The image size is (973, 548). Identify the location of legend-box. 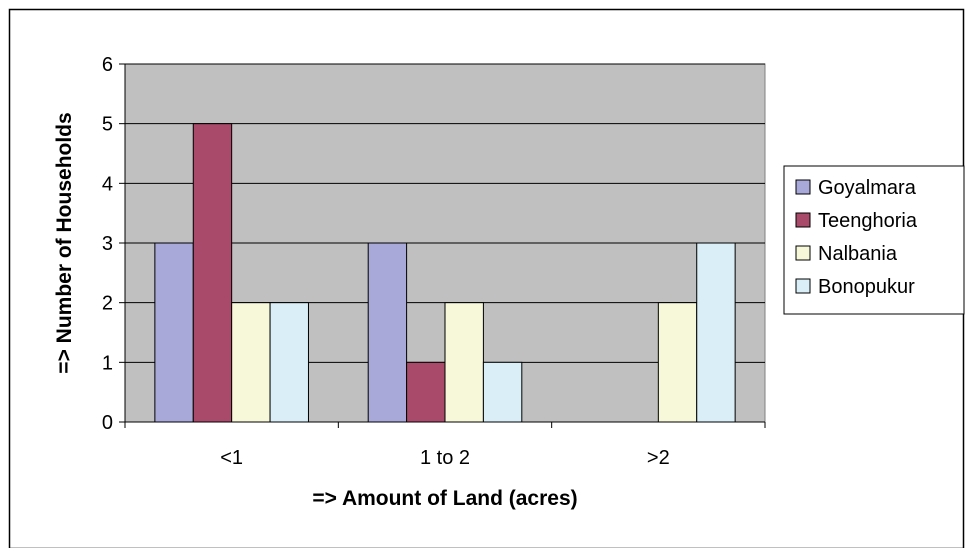
(874, 240).